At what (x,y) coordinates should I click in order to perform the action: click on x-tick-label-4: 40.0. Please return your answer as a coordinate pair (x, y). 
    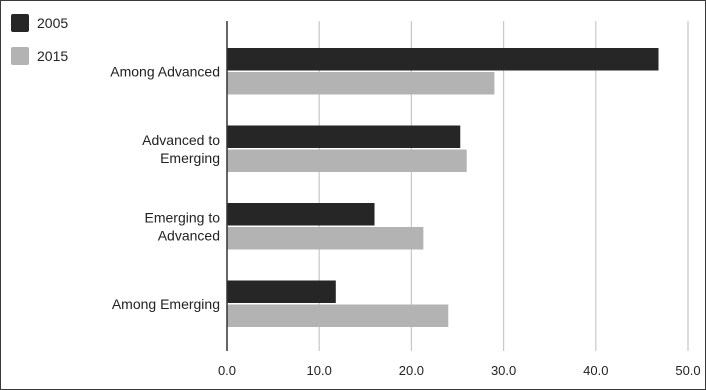
    Looking at the image, I should click on (595, 370).